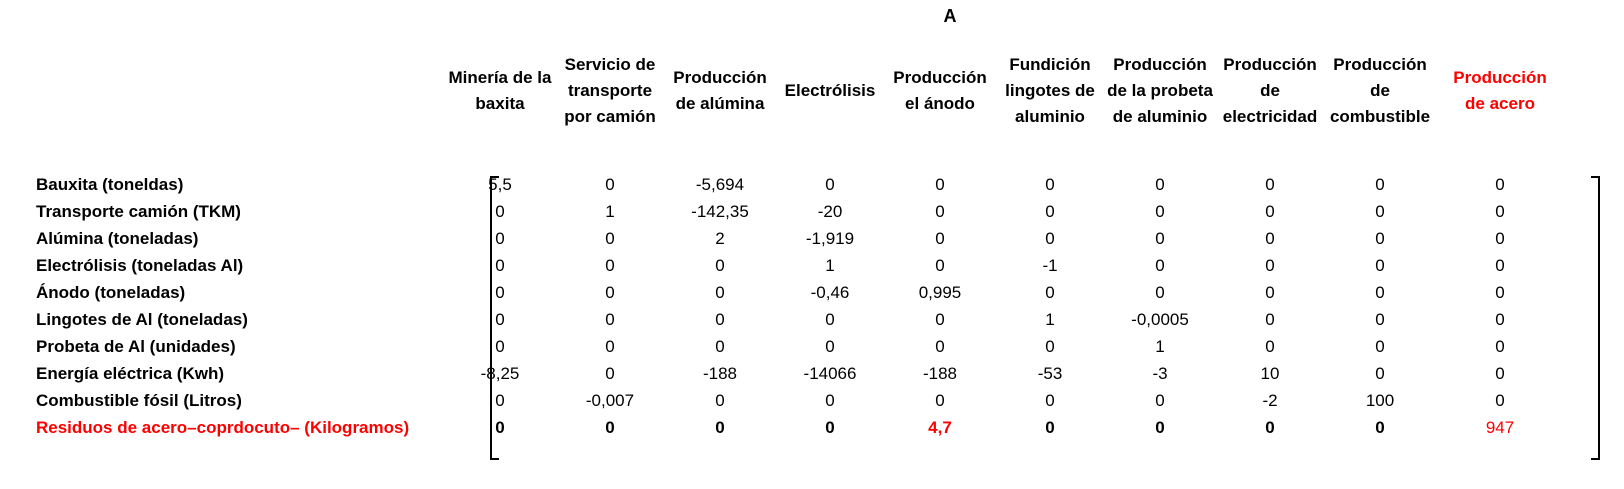 The image size is (1624, 489). I want to click on matrix-cell-r8-c7: -3, so click(1160, 373).